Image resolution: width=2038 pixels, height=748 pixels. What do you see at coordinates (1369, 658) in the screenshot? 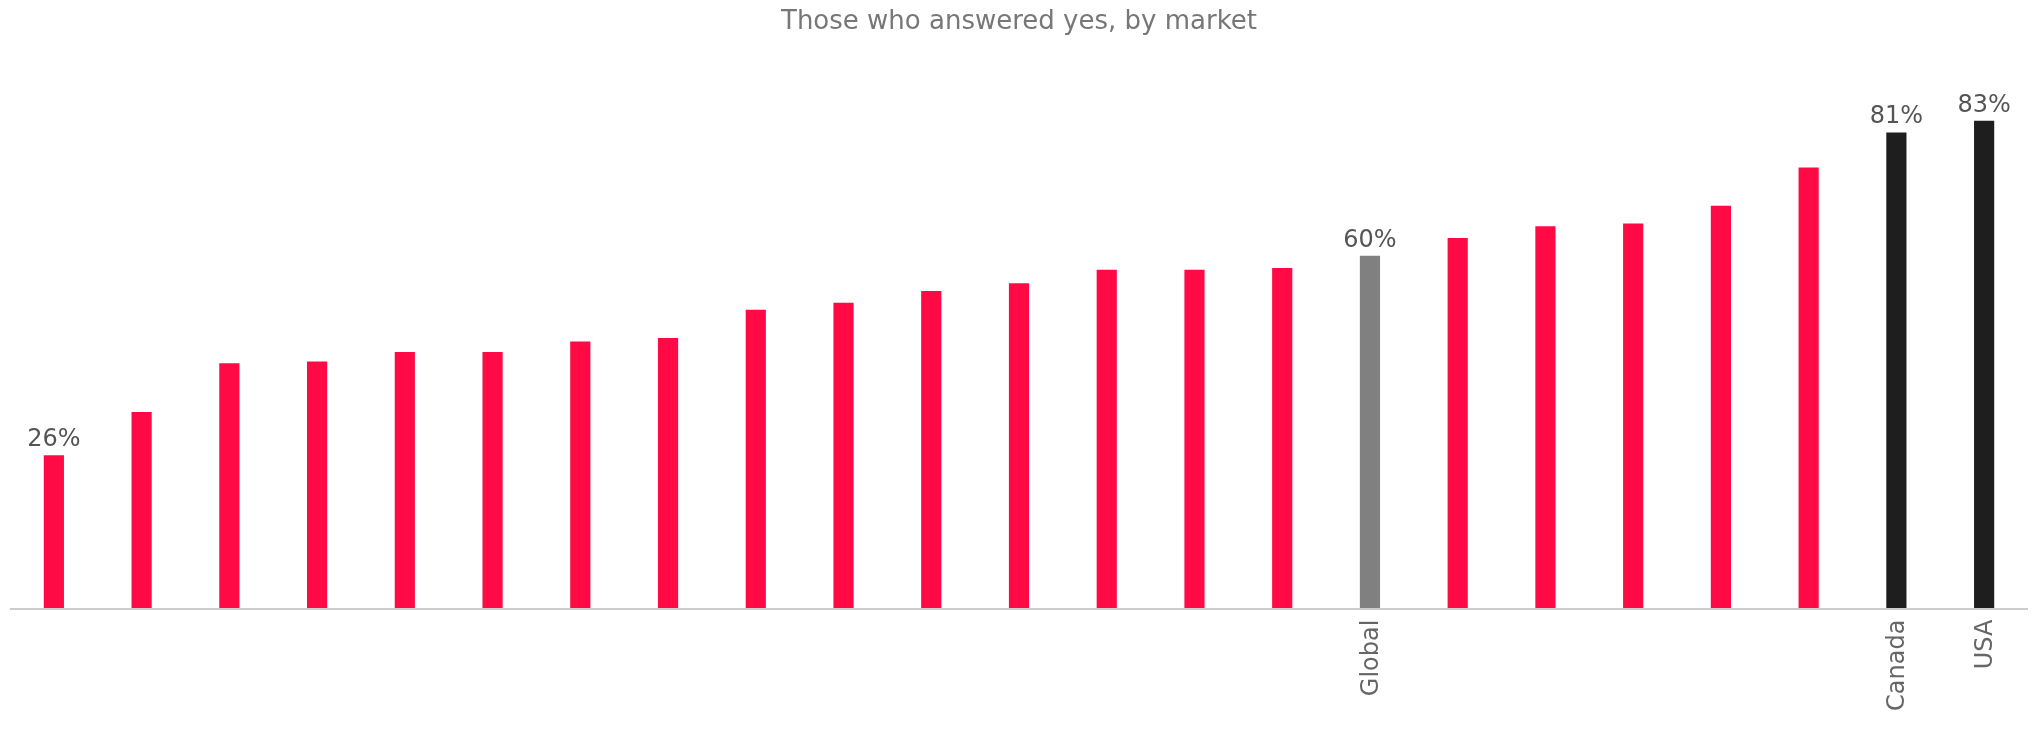
I see `x-tick-label: Global` at bounding box center [1369, 658].